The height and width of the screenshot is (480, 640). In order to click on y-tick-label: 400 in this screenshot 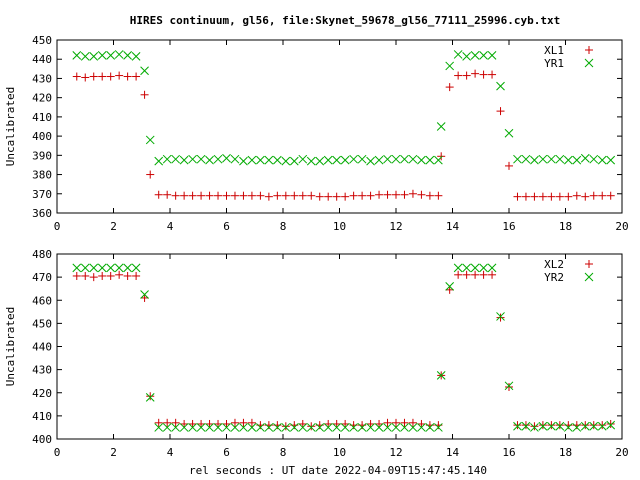, I will do `click(42, 439)`.